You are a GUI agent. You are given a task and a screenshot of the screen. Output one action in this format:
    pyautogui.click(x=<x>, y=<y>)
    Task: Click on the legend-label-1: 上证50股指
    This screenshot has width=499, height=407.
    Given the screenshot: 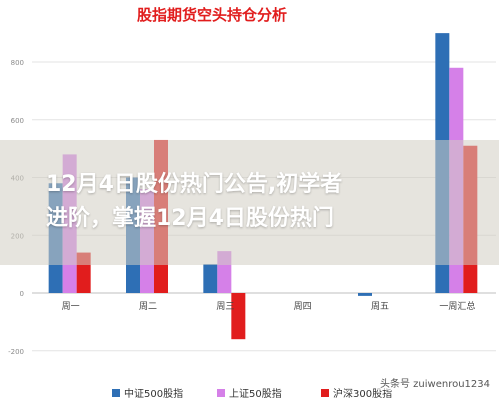 What is the action you would take?
    pyautogui.click(x=255, y=393)
    